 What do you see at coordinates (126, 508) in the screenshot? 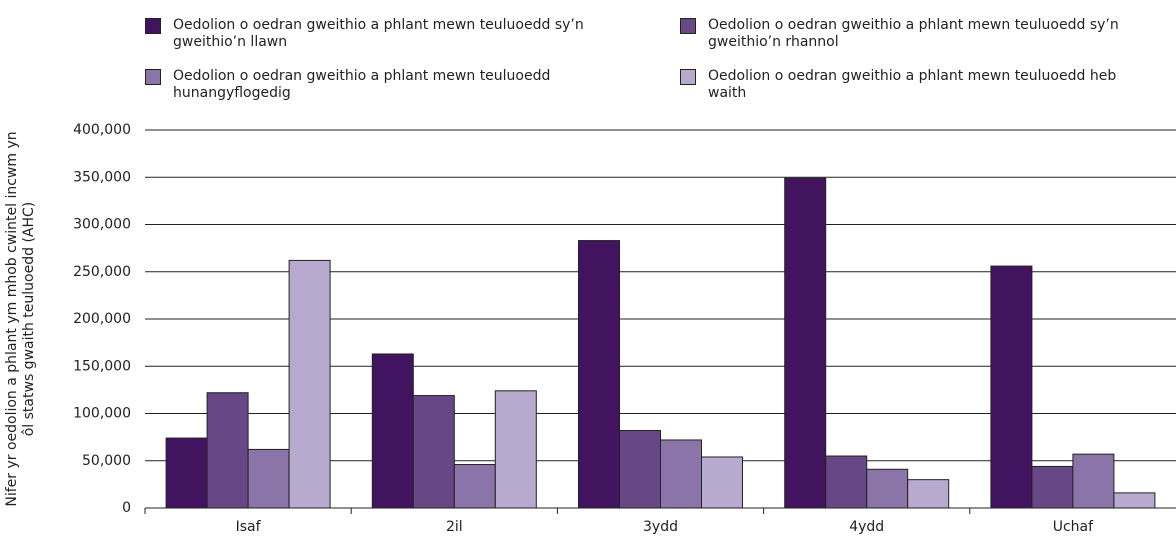
I see `y-tick-label: 0` at bounding box center [126, 508].